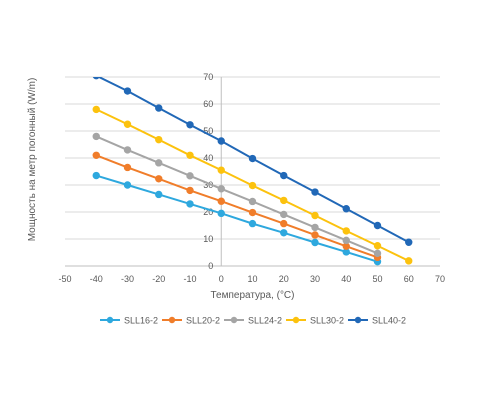 The height and width of the screenshot is (405, 500). What do you see at coordinates (208, 131) in the screenshot?
I see `y-tick-label: 50` at bounding box center [208, 131].